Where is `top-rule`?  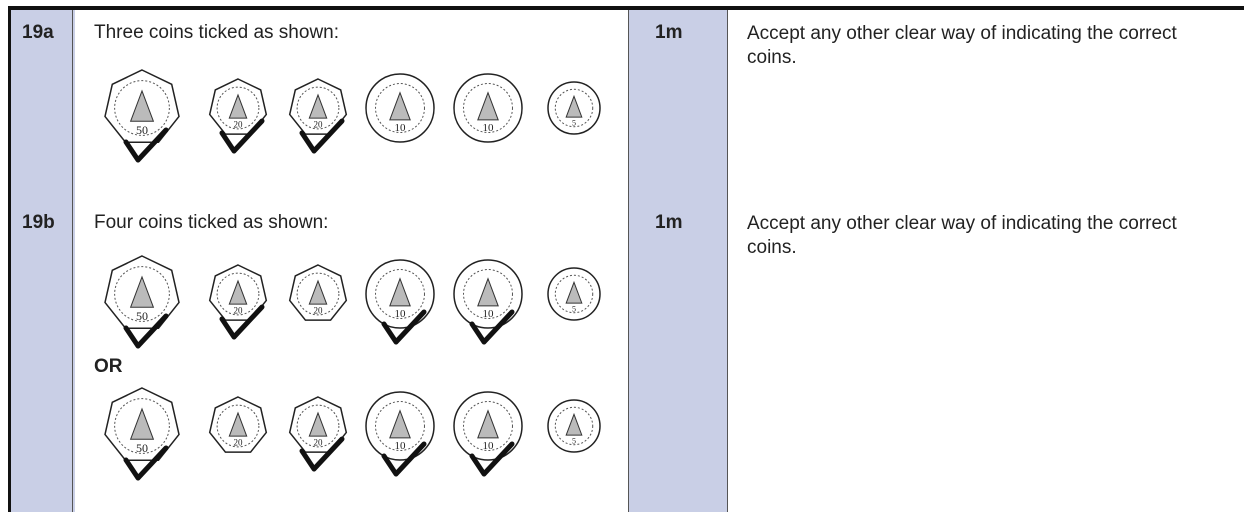
top-rule is located at coordinates (626, 8).